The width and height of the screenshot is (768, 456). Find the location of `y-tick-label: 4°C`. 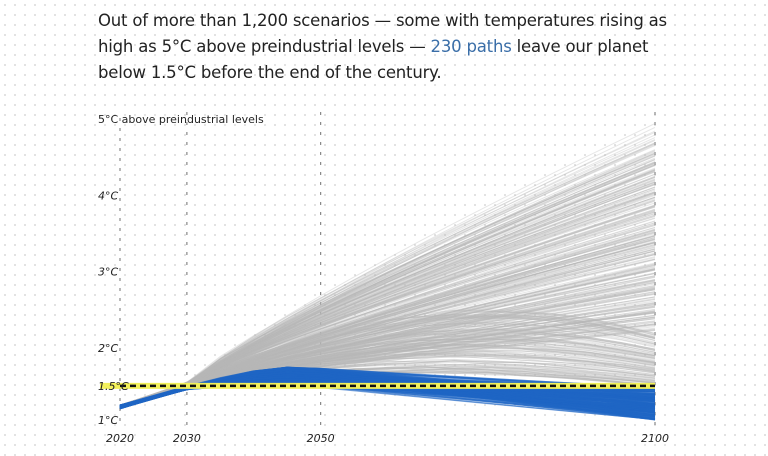

y-tick-label: 4°C is located at coordinates (108, 195).